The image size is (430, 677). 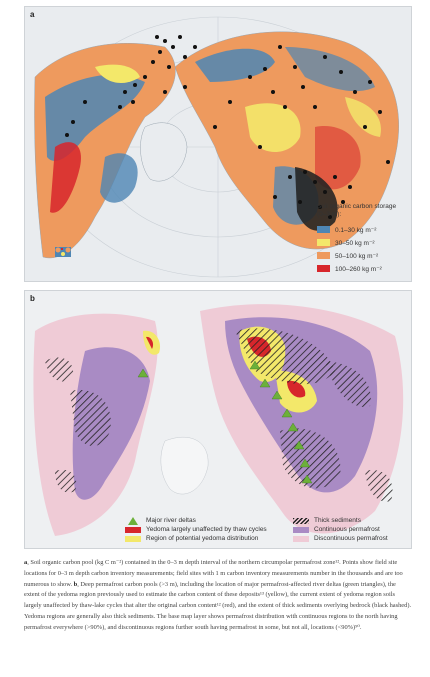 I want to click on caption-a-label: a, so click(x=26, y=562).